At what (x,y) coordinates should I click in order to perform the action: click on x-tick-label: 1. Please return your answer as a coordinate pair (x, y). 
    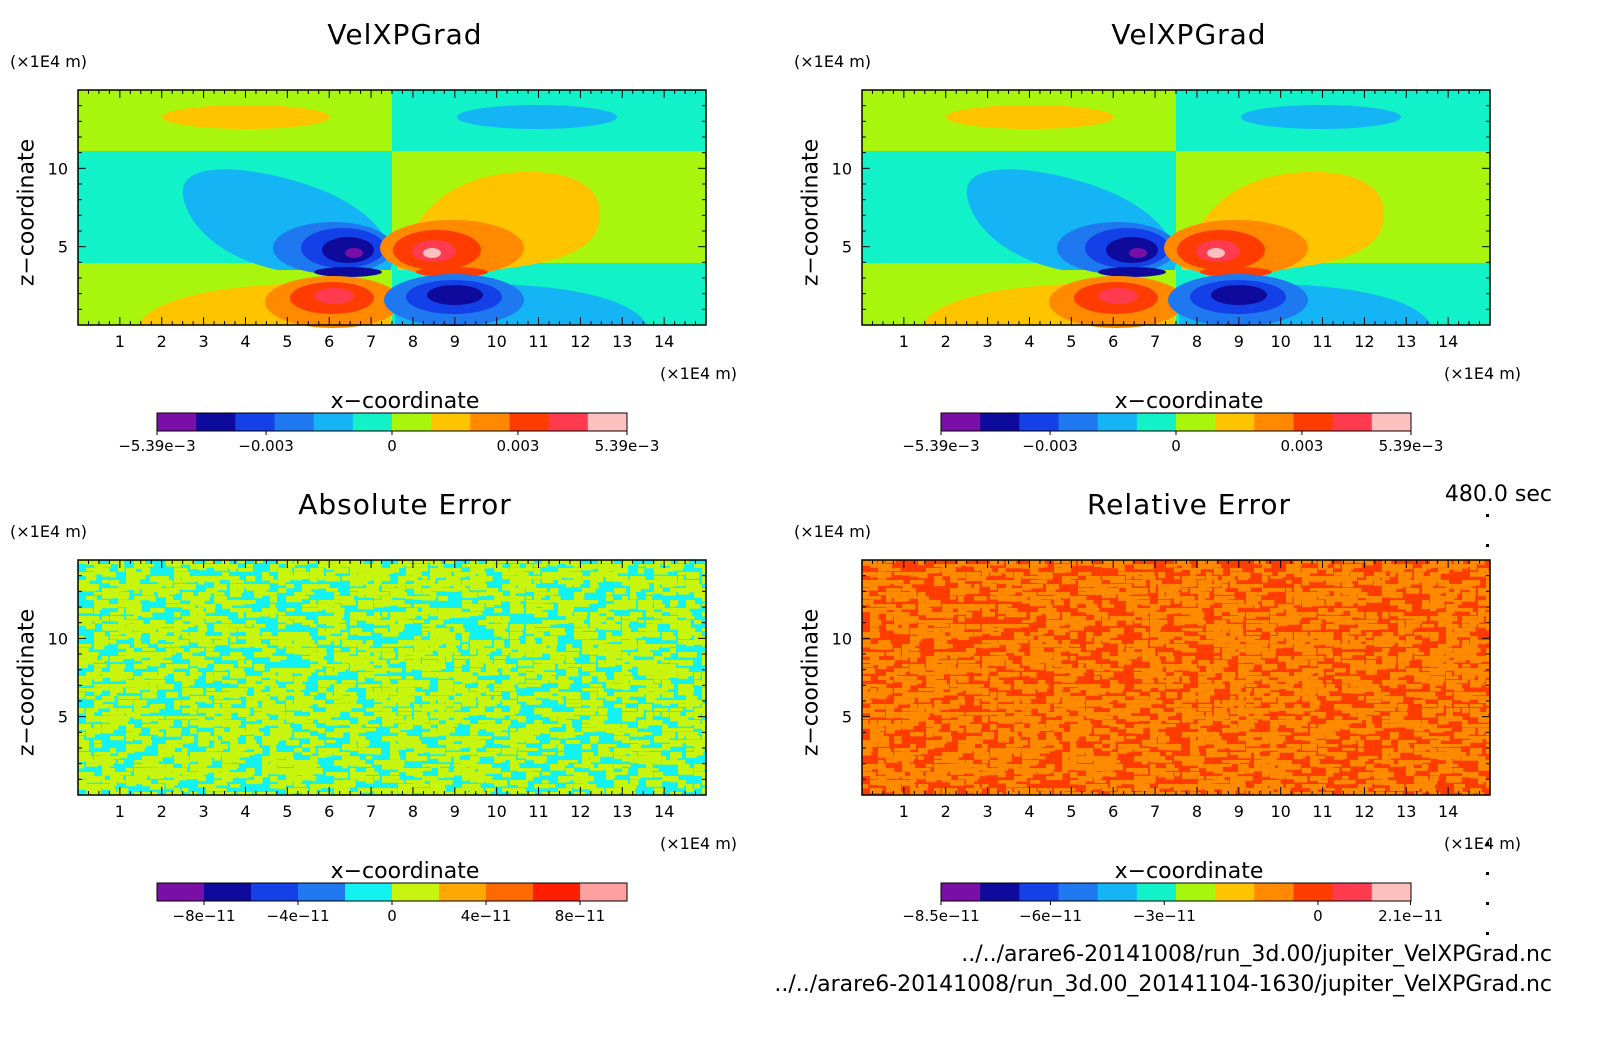
    Looking at the image, I should click on (904, 811).